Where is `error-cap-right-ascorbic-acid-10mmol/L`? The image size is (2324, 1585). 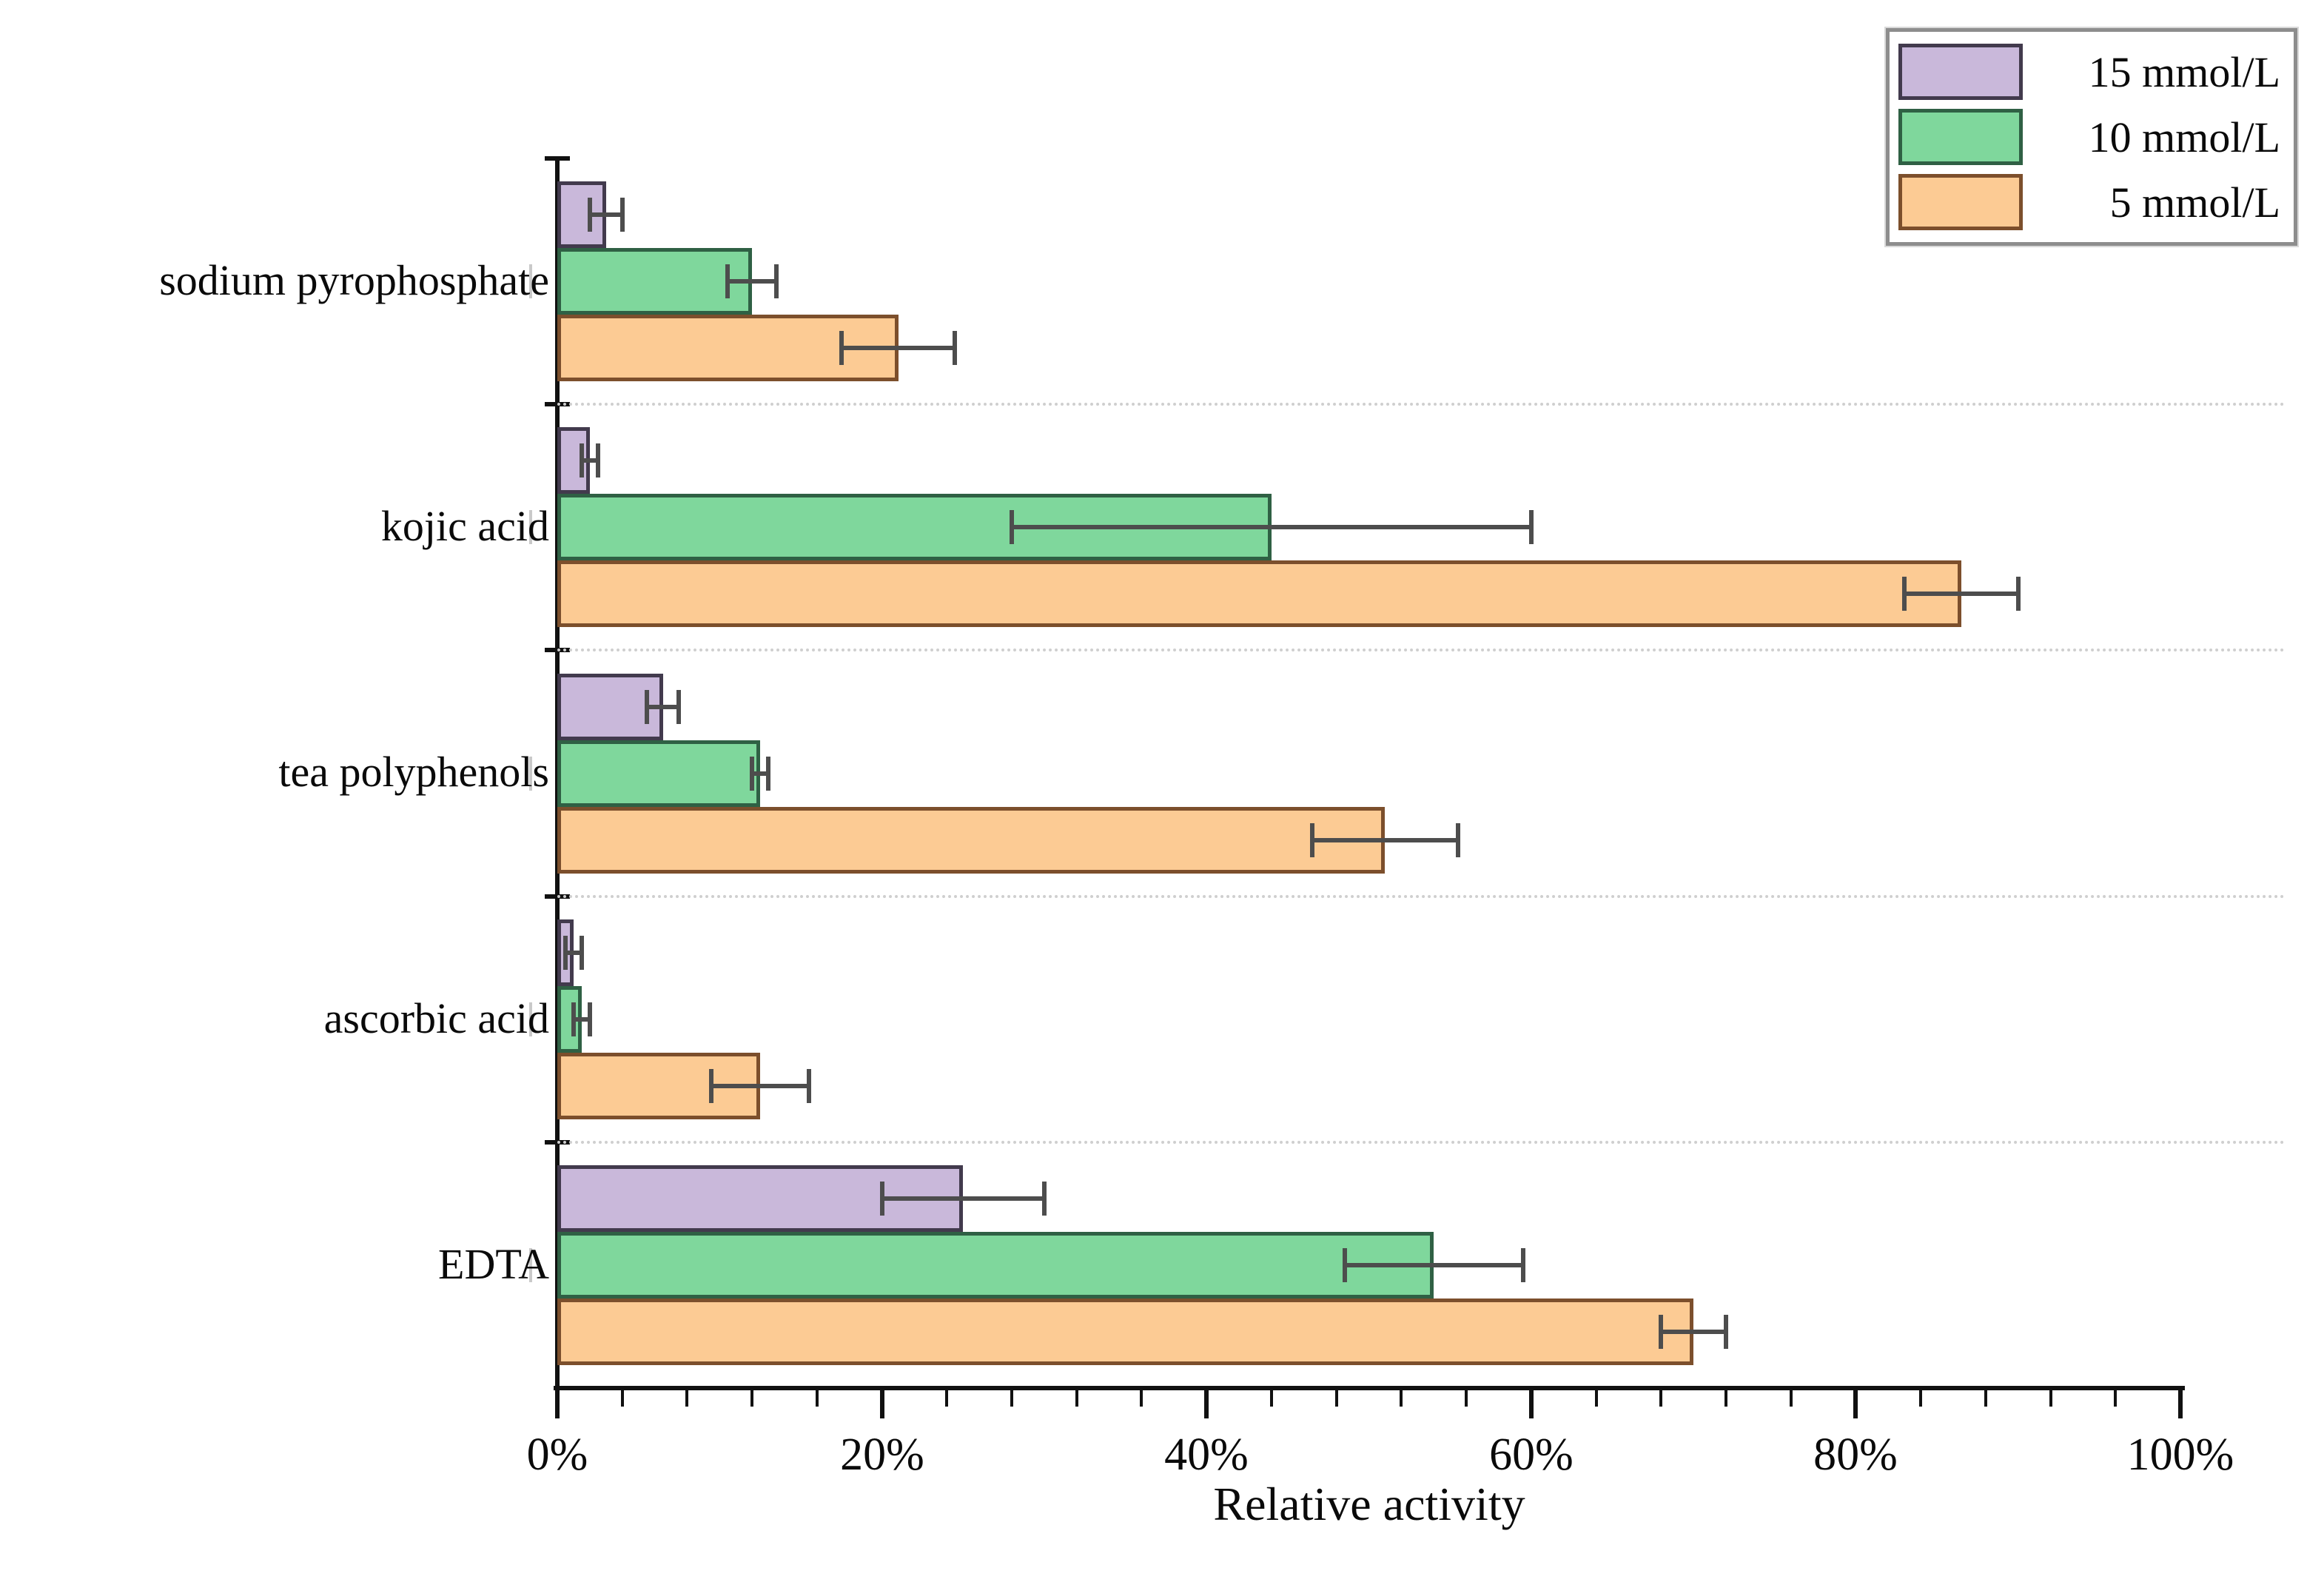
error-cap-right-ascorbic-acid-10mmol/L is located at coordinates (589, 1019).